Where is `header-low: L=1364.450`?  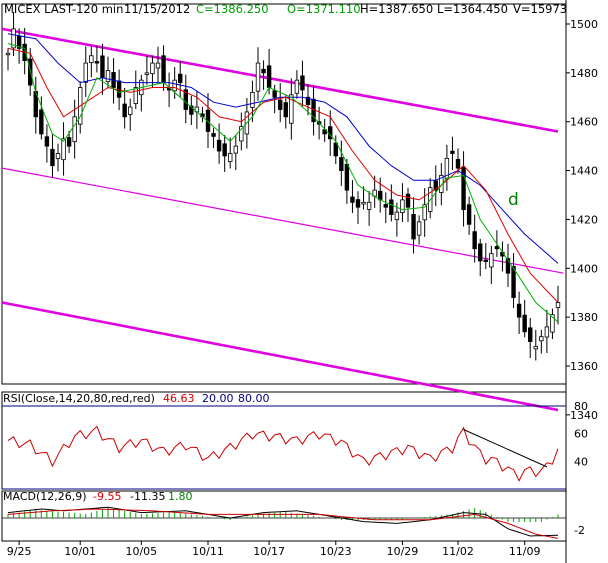 header-low: L=1364.450 is located at coordinates (472, 9).